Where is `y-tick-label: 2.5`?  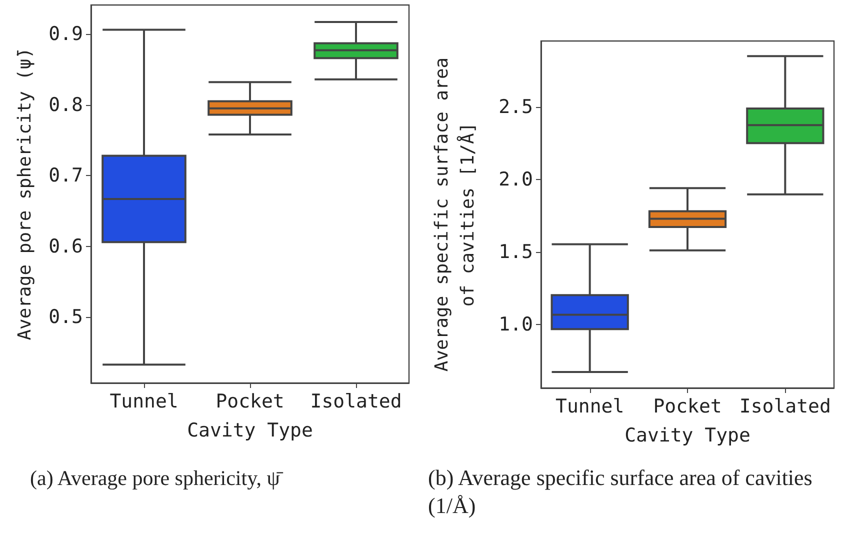 y-tick-label: 2.5 is located at coordinates (515, 107).